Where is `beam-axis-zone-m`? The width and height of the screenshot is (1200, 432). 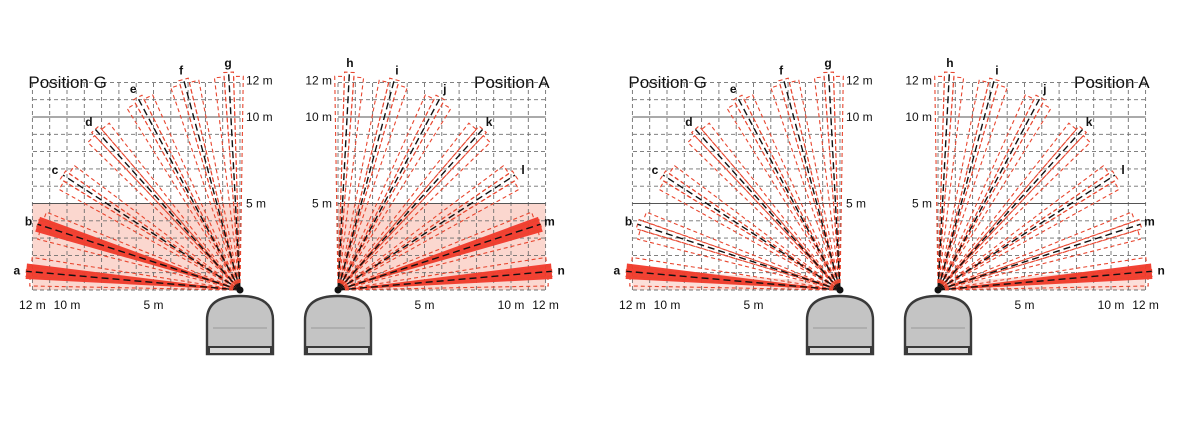
beam-axis-zone-m is located at coordinates (1039, 257).